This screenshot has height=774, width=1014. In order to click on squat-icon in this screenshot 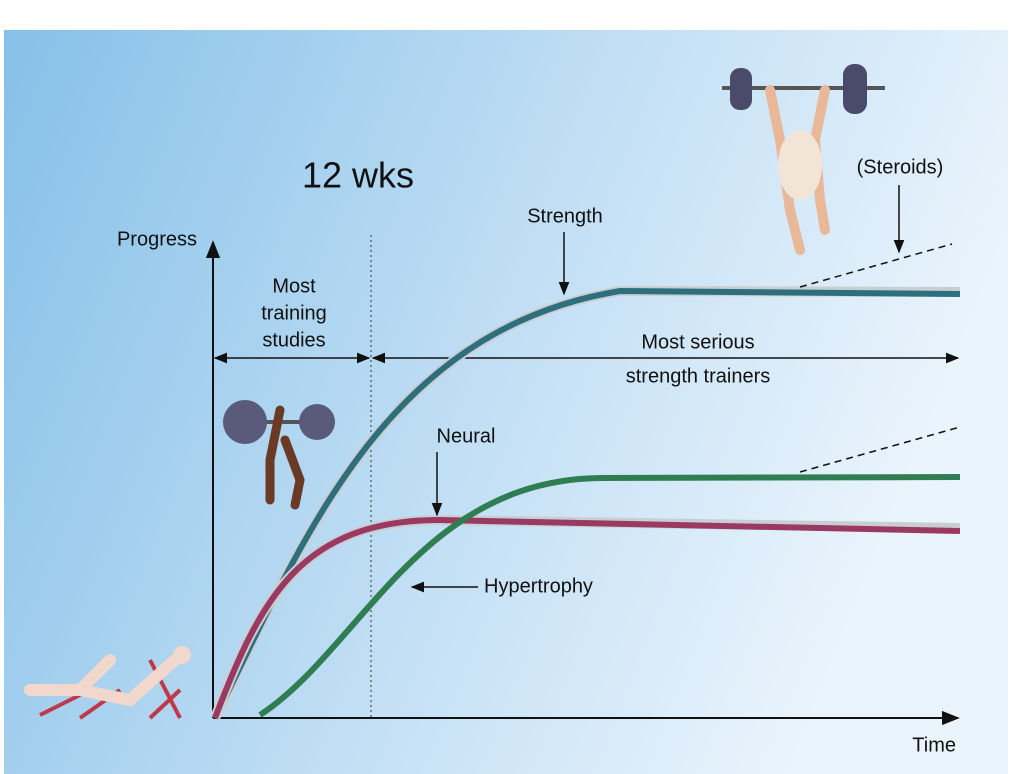, I will do `click(279, 455)`.